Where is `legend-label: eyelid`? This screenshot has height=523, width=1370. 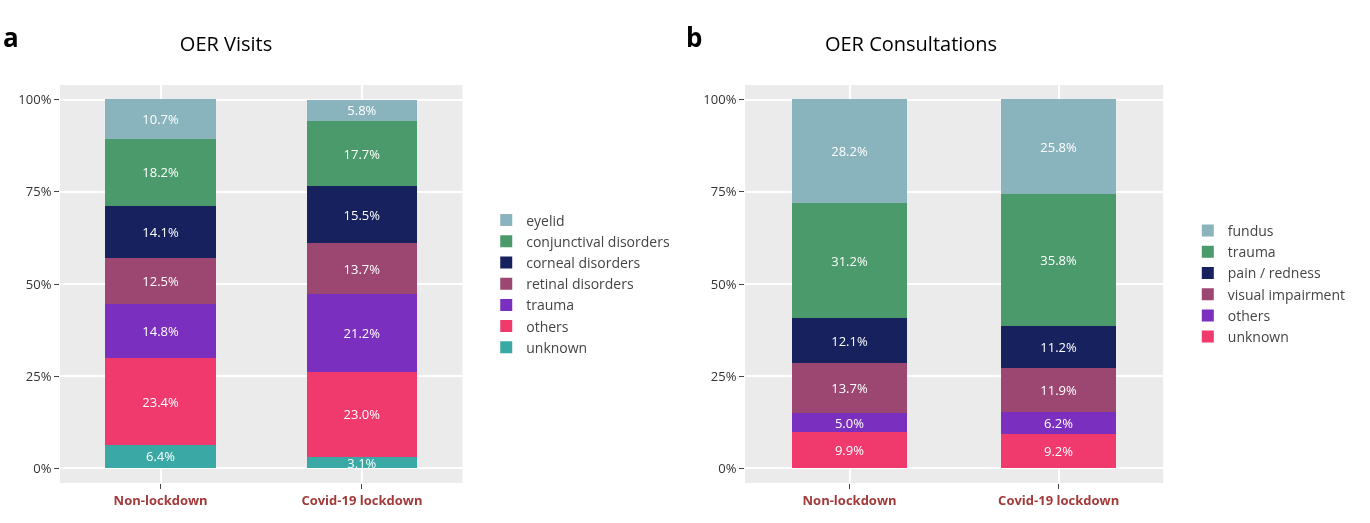
legend-label: eyelid is located at coordinates (545, 220).